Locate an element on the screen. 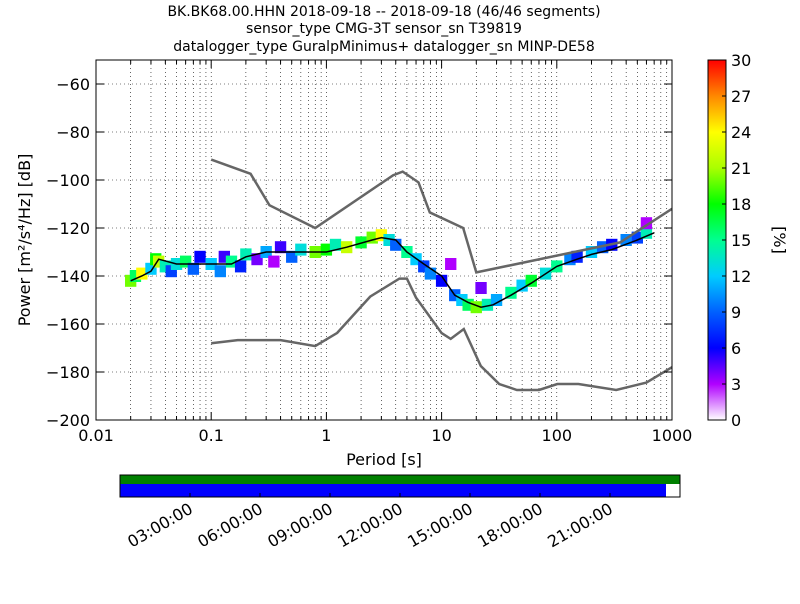  colorbar: 0 3 6 9 12 15 18 21 24 27 30 [%] is located at coordinates (748, 240).